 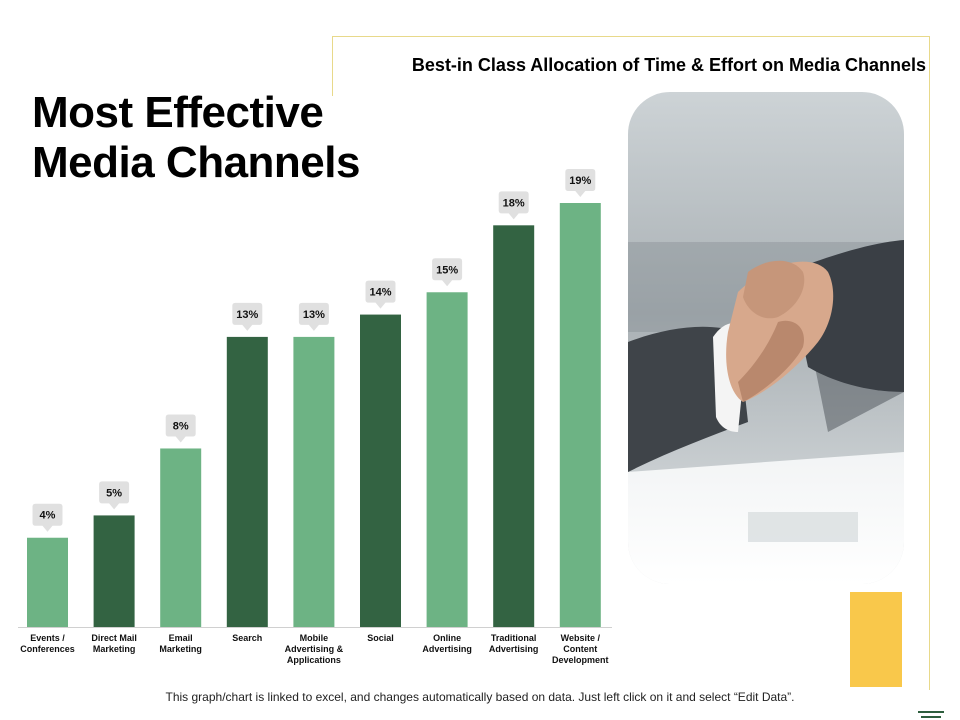 I want to click on data-label-4: 13%, so click(x=247, y=315).